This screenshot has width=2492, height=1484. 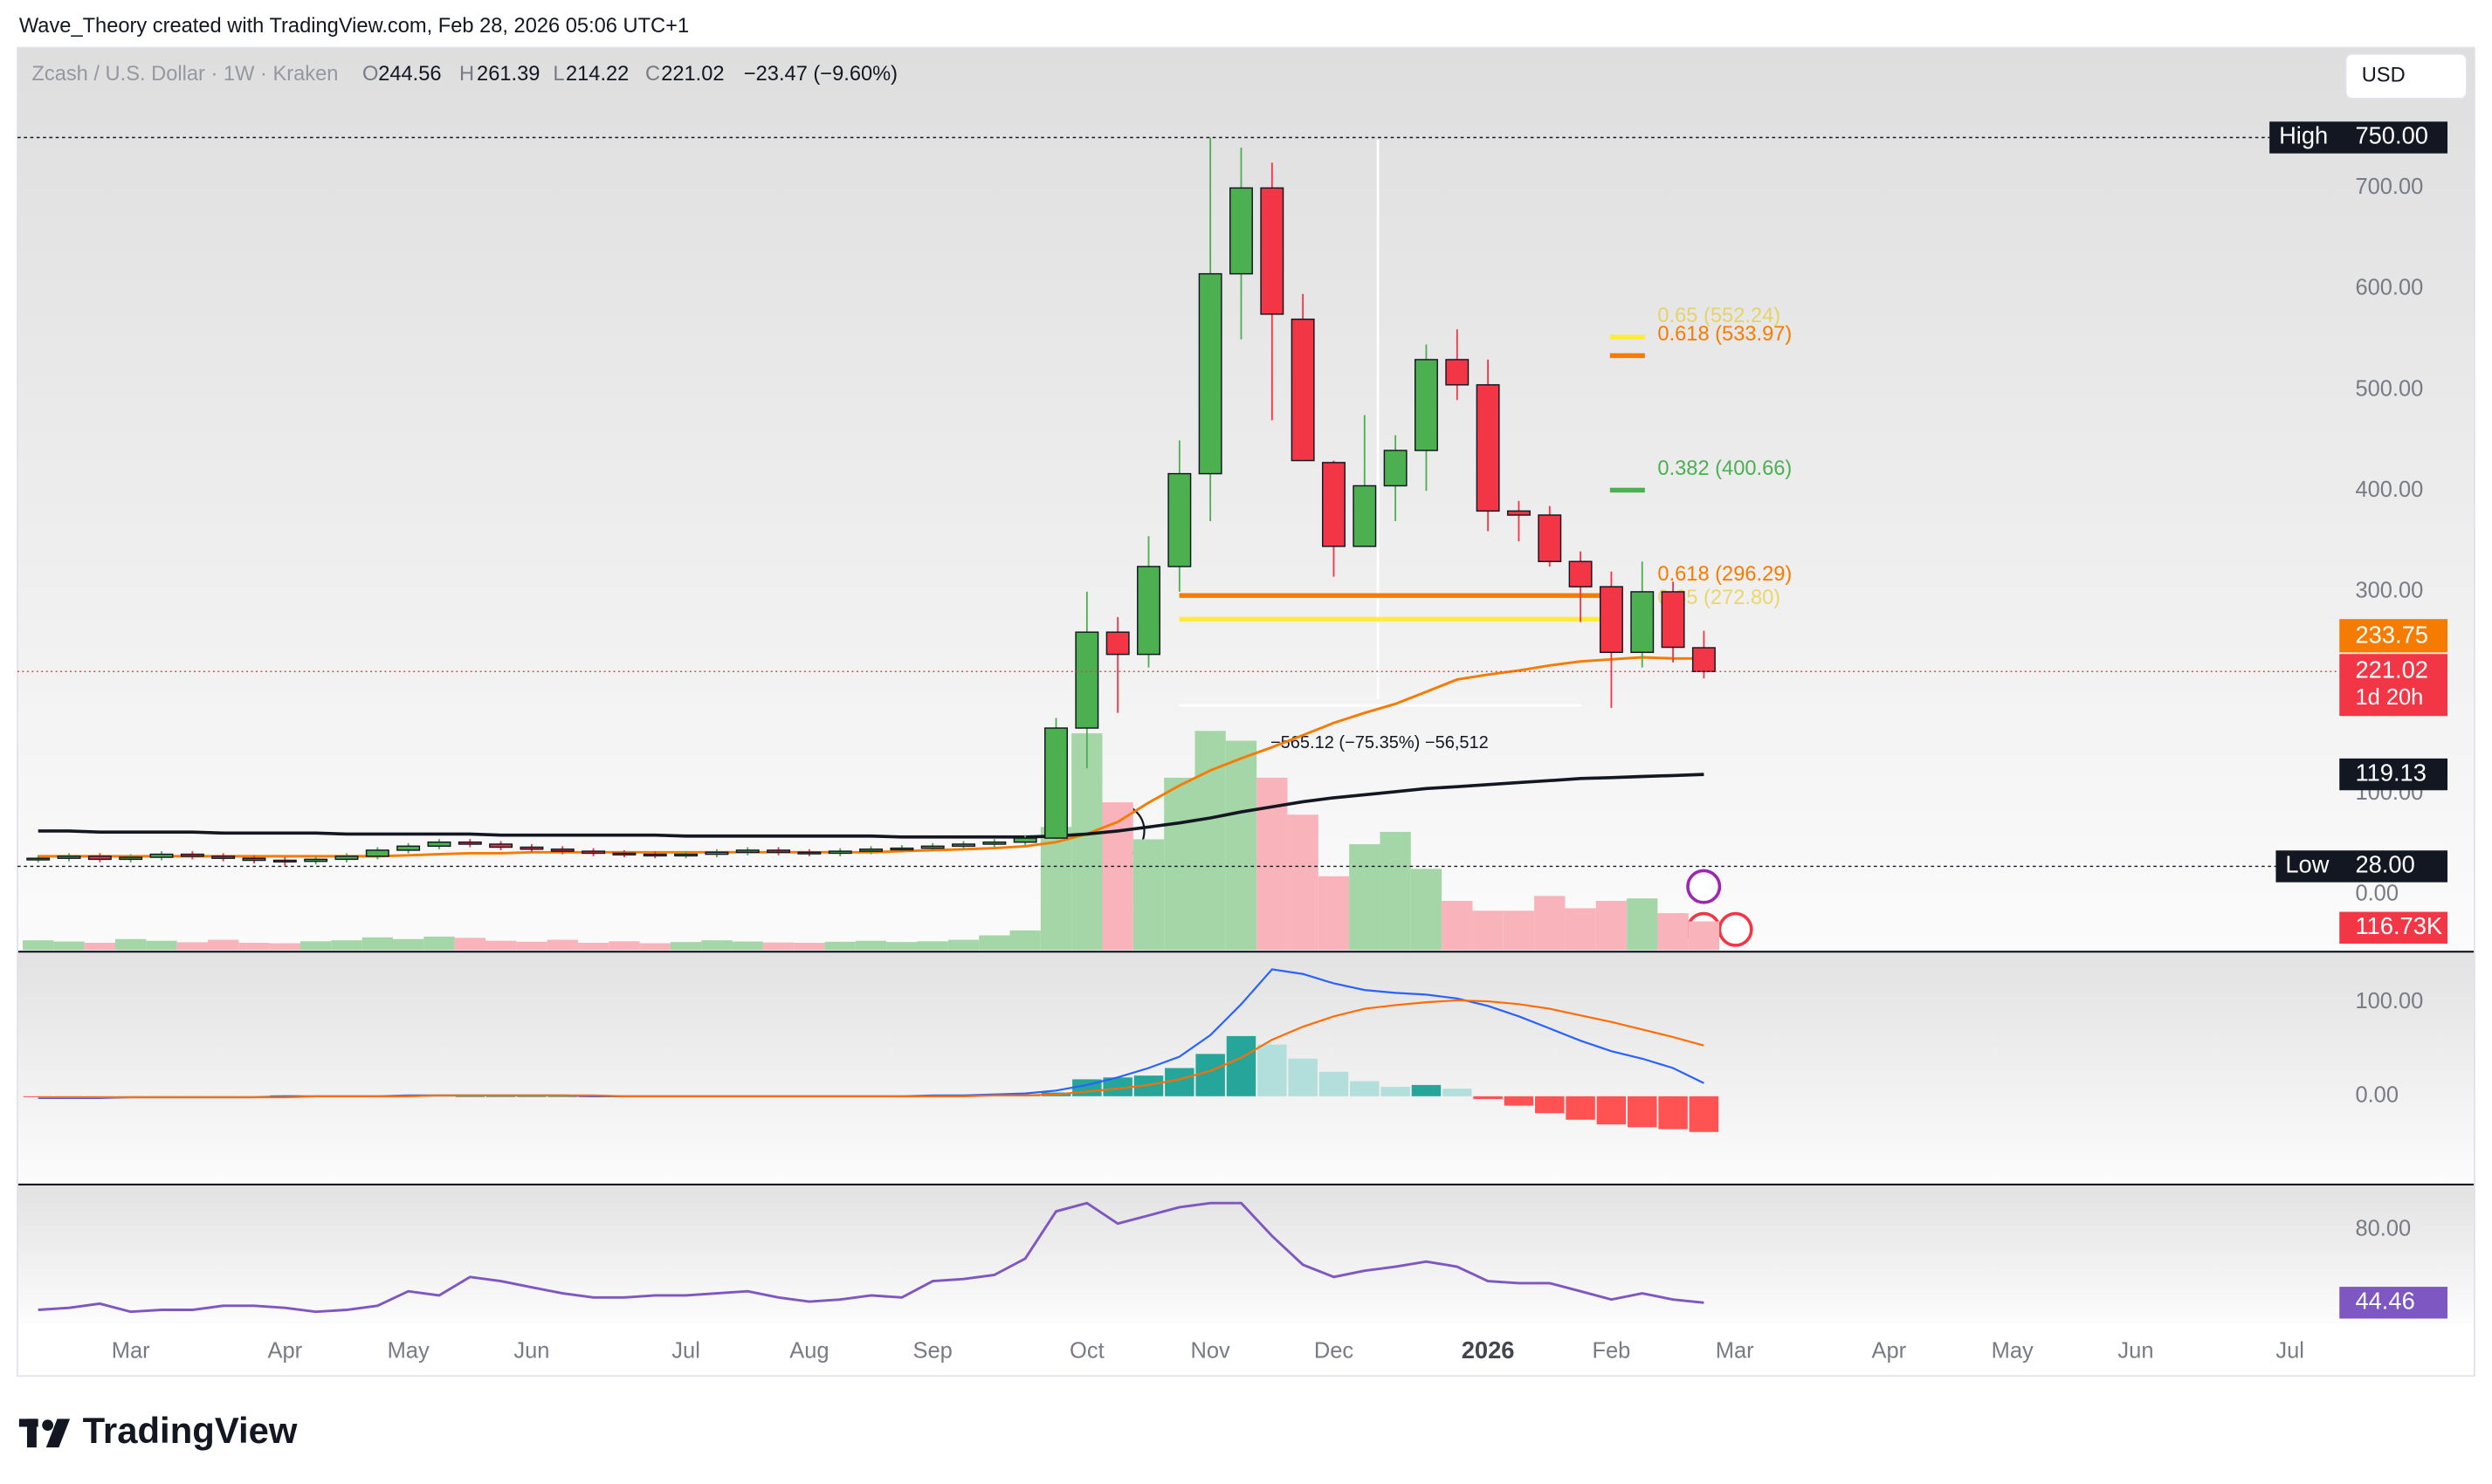 I want to click on rsi-line, so click(x=871, y=1257).